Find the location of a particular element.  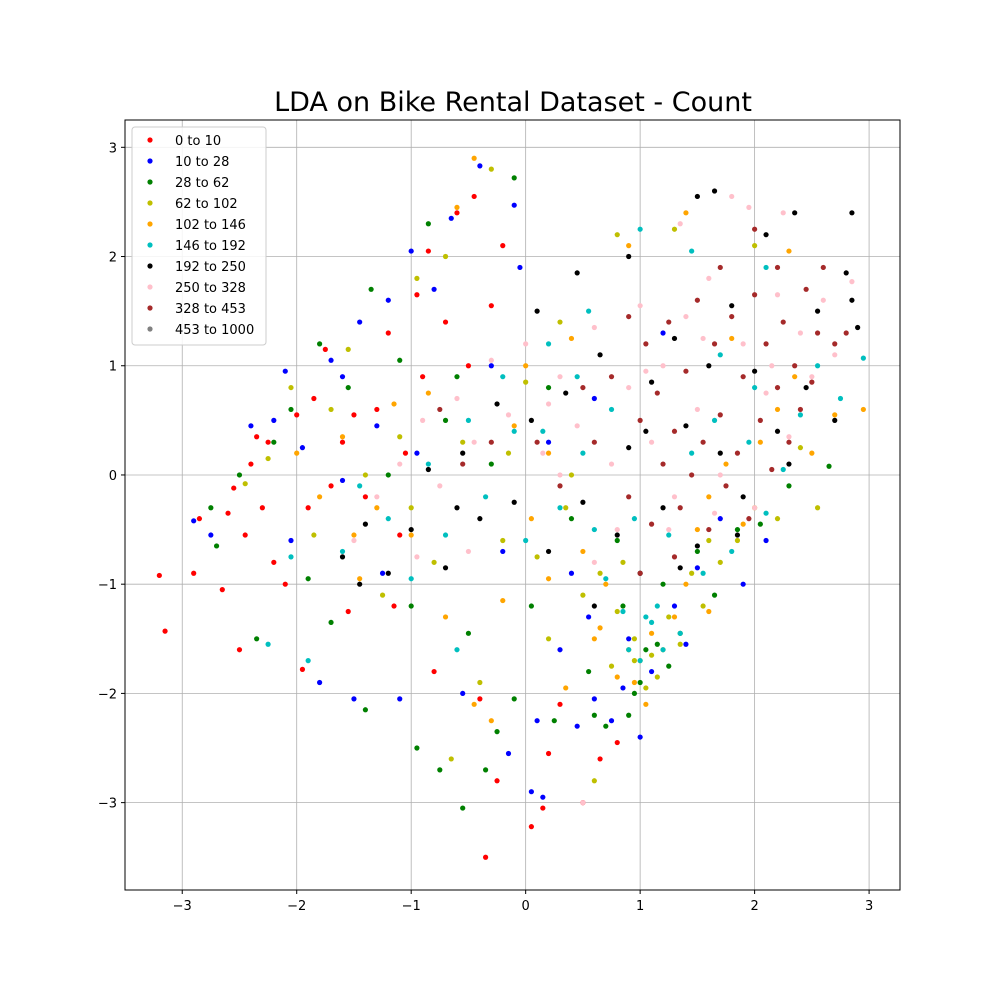

legend-label: 328 to 453 is located at coordinates (210, 309).